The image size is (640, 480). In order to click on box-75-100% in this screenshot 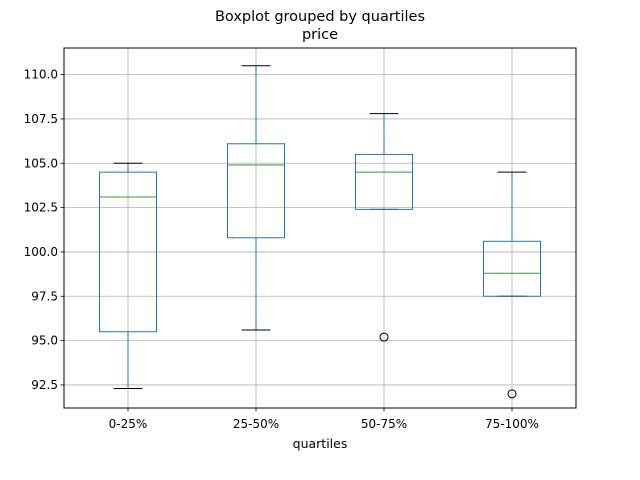, I will do `click(512, 285)`.